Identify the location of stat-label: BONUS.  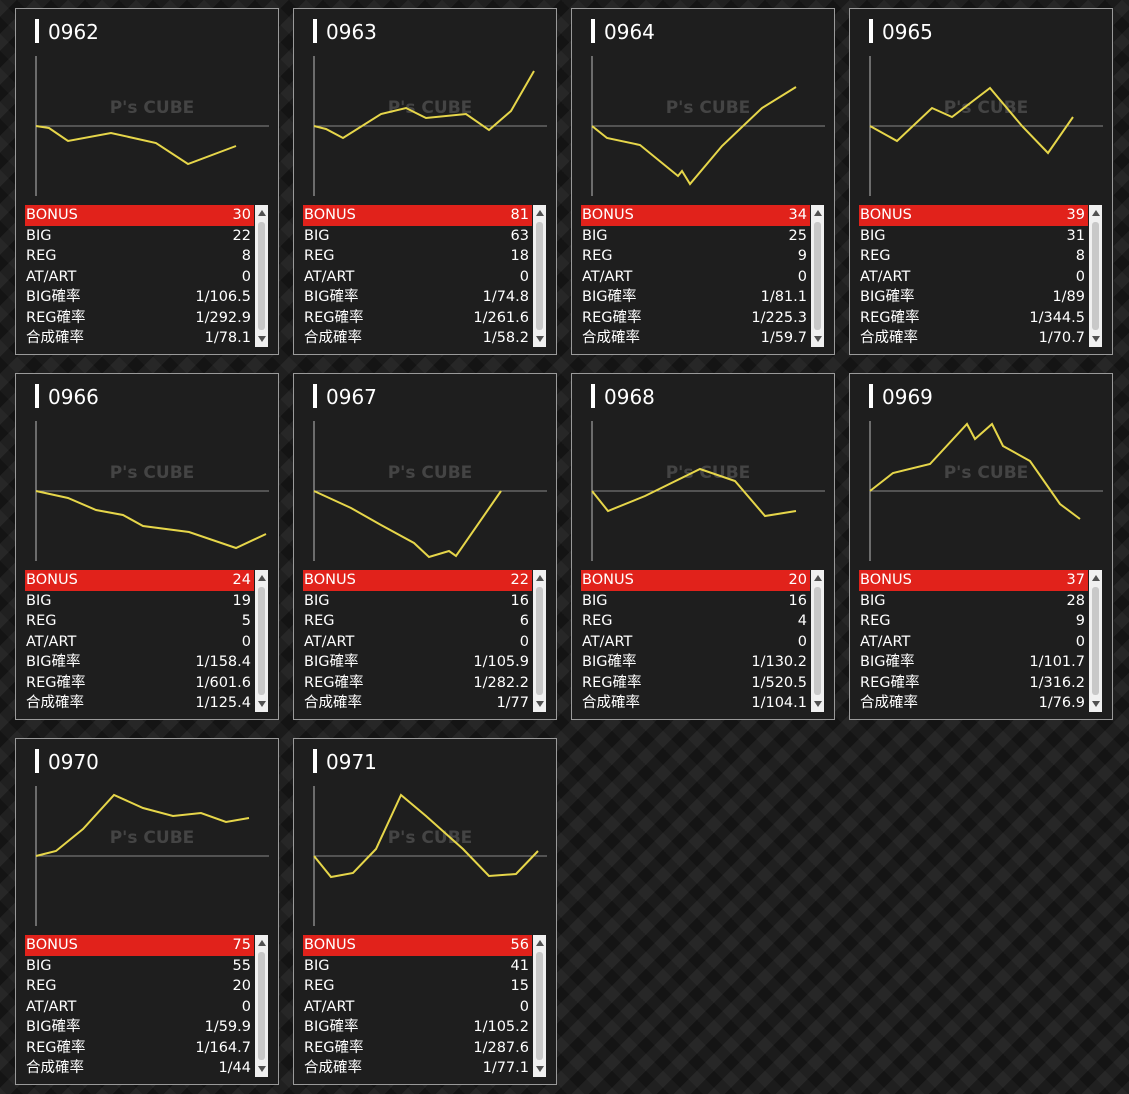
(330, 215).